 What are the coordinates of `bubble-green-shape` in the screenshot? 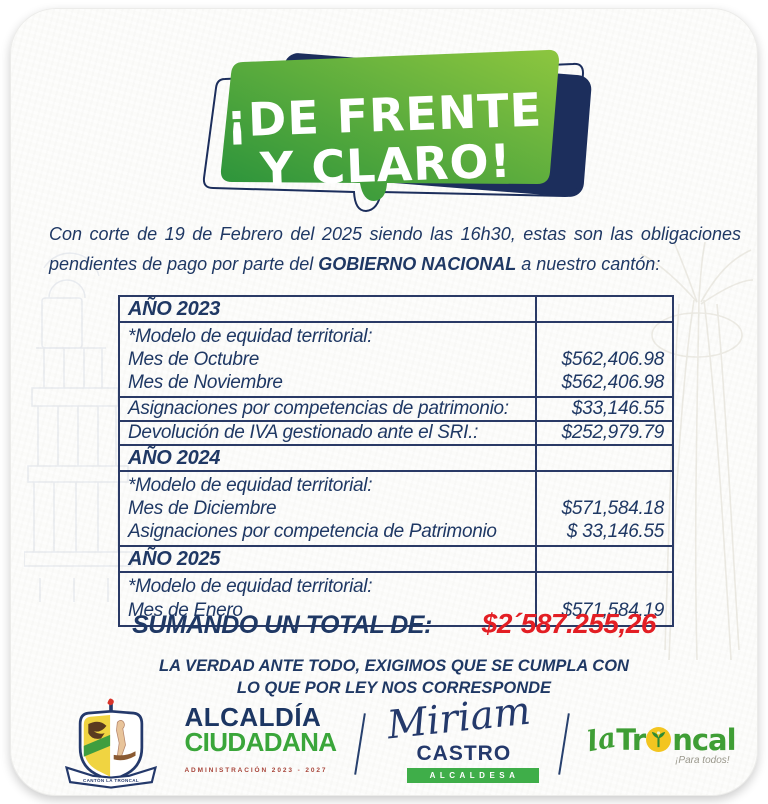 It's located at (389, 125).